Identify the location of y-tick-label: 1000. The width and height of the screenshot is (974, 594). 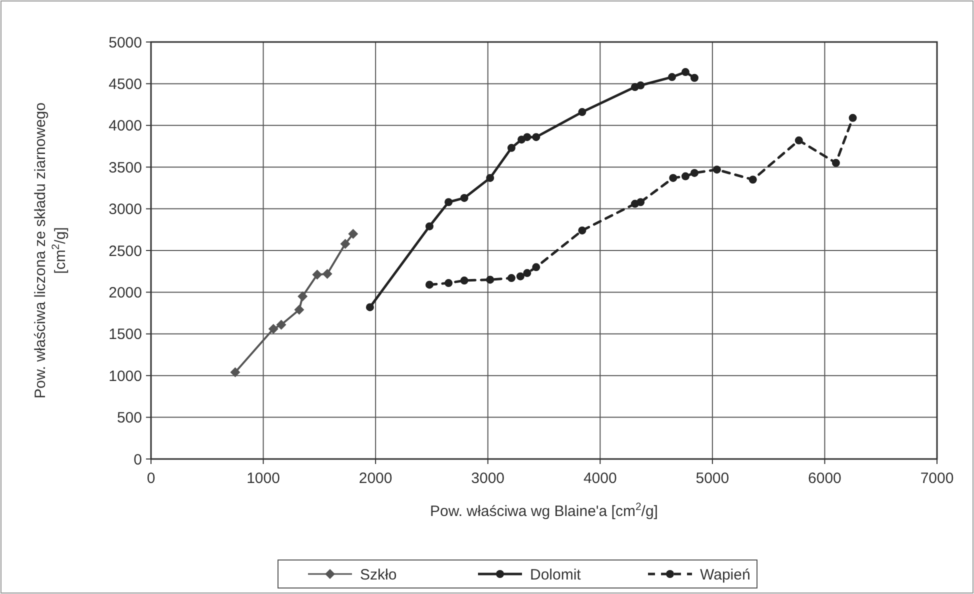
(125, 376).